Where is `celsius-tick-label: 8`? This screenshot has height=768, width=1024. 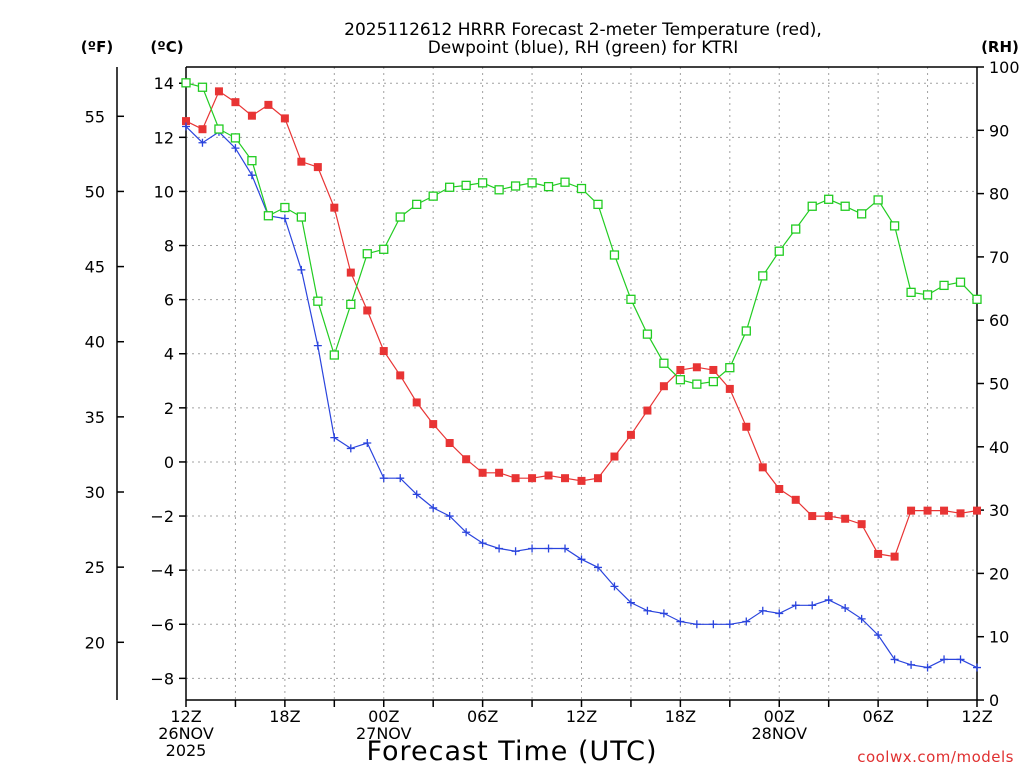
celsius-tick-label: 8 is located at coordinates (169, 246).